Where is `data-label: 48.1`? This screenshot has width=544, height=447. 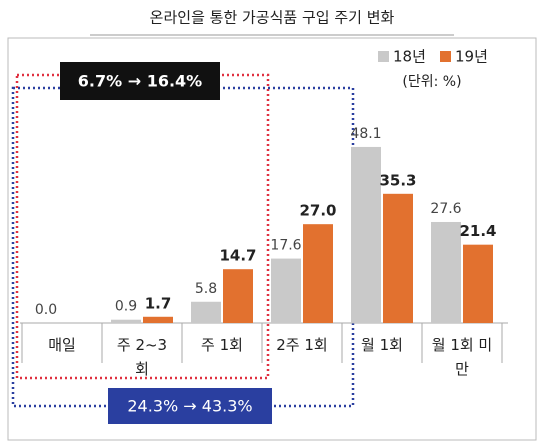
data-label: 48.1 is located at coordinates (365, 134).